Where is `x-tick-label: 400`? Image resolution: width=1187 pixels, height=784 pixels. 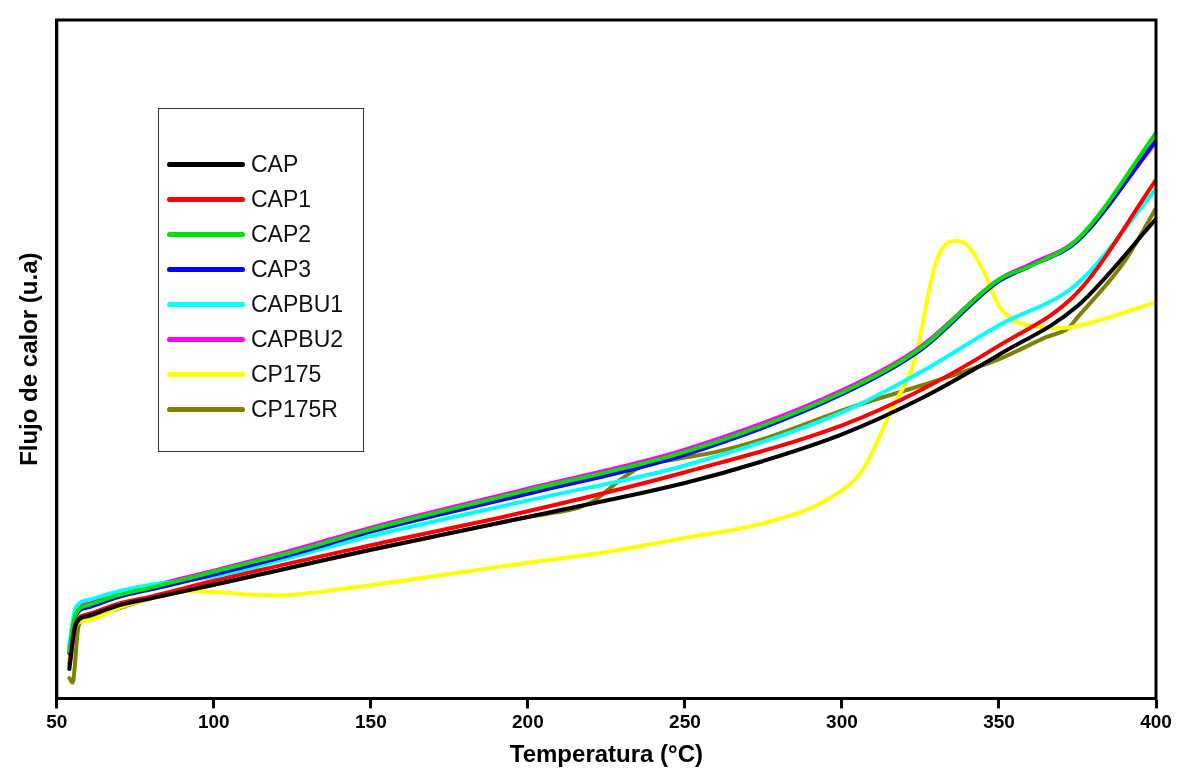 x-tick-label: 400 is located at coordinates (1156, 722).